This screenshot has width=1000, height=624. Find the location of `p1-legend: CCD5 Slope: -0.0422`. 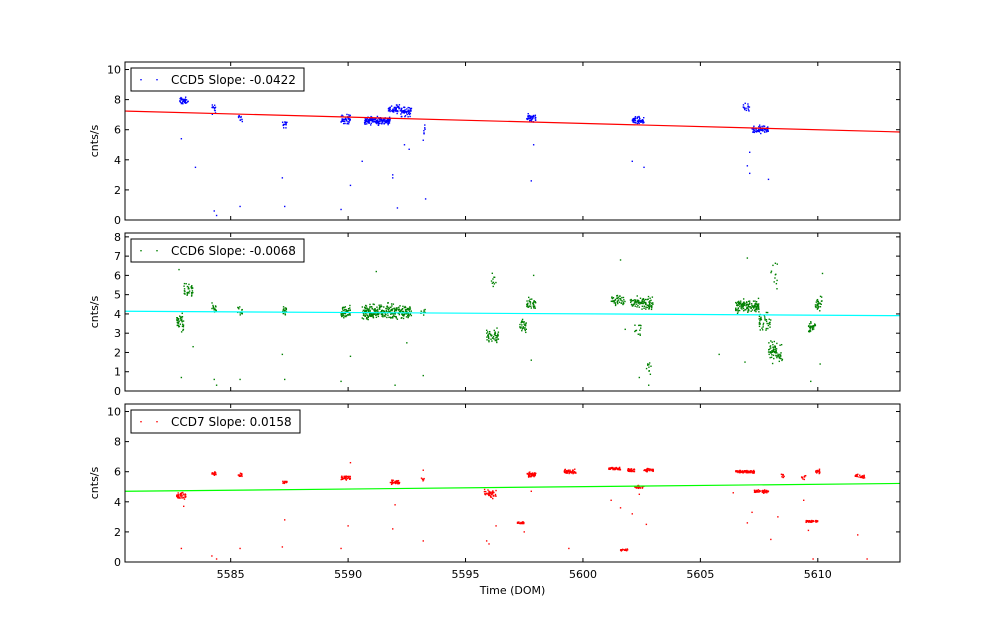

p1-legend: CCD5 Slope: -0.0422 is located at coordinates (217, 79).